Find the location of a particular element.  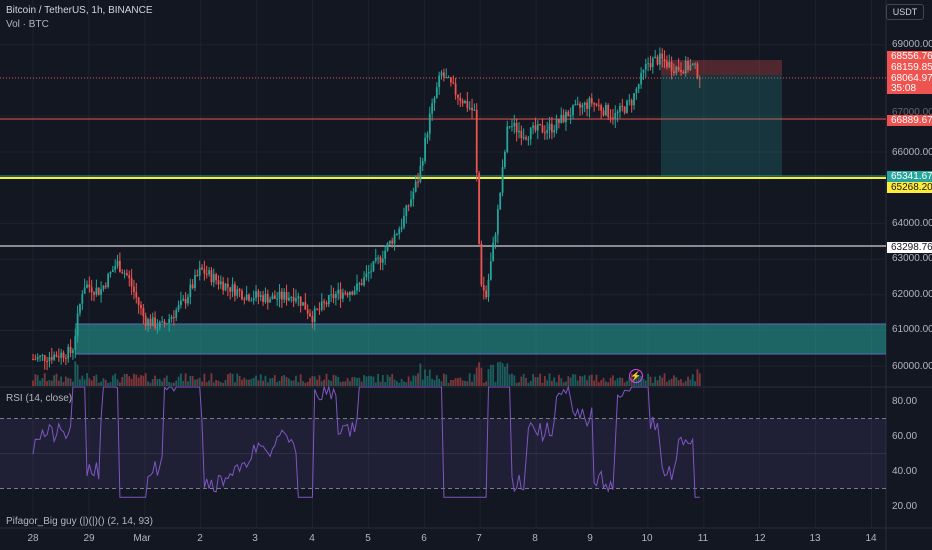

currency-button: USDT is located at coordinates (905, 12).